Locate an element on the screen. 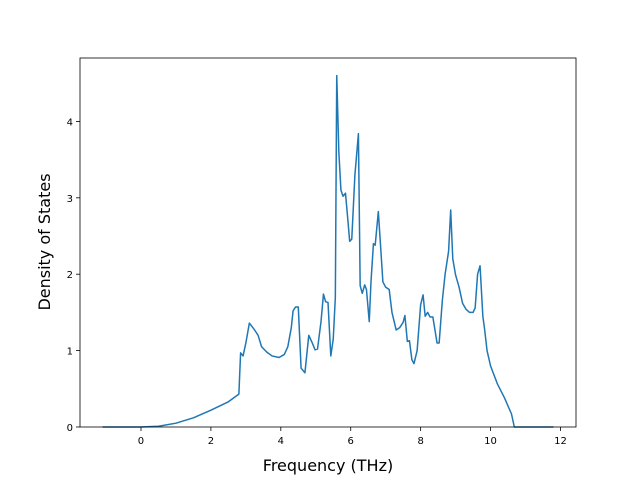  x-axis-label: Frequency (THz) is located at coordinates (328, 465).